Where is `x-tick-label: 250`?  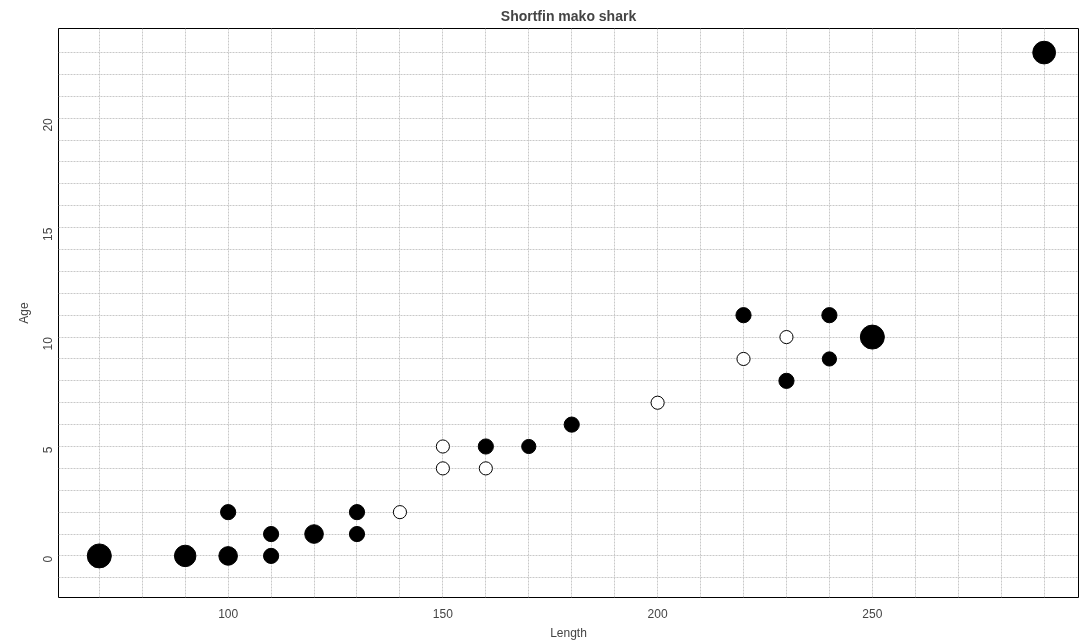
x-tick-label: 250 is located at coordinates (872, 613).